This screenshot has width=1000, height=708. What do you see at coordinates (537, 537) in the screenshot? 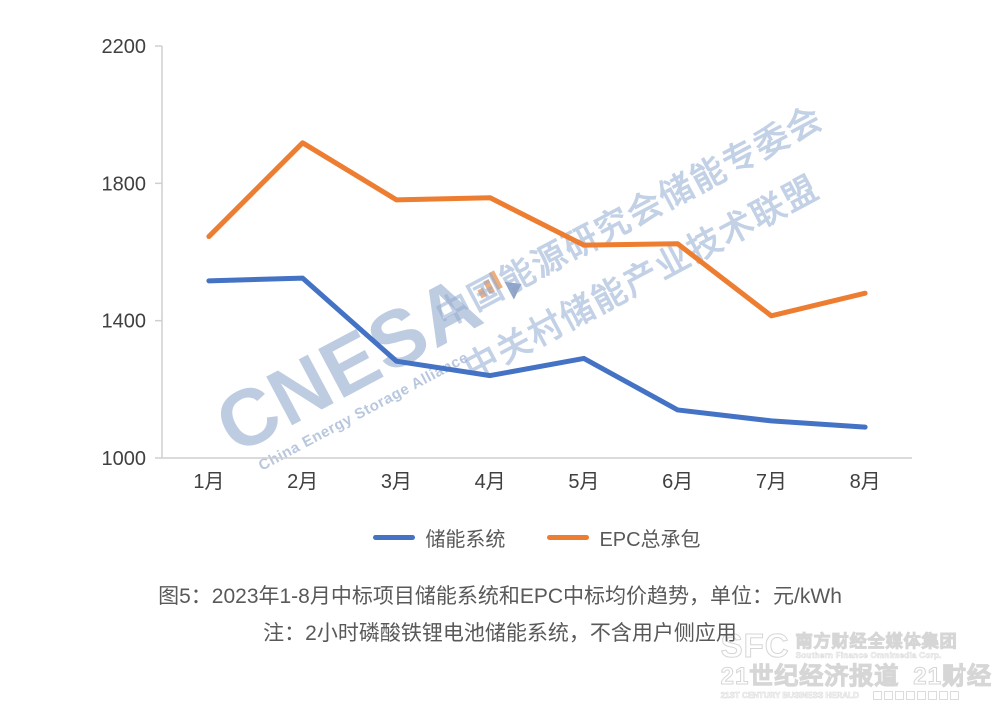
I see `chart-legend: 储能系统 EPC总承包` at bounding box center [537, 537].